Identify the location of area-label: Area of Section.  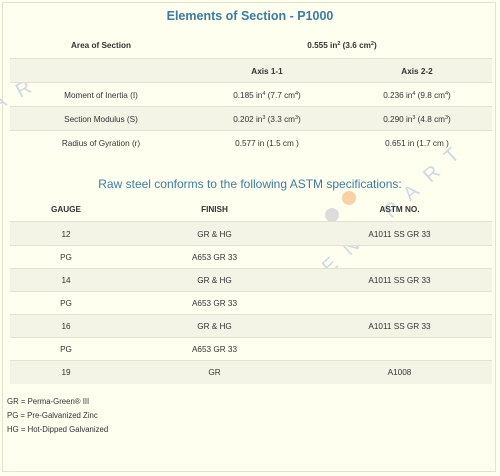
(101, 45).